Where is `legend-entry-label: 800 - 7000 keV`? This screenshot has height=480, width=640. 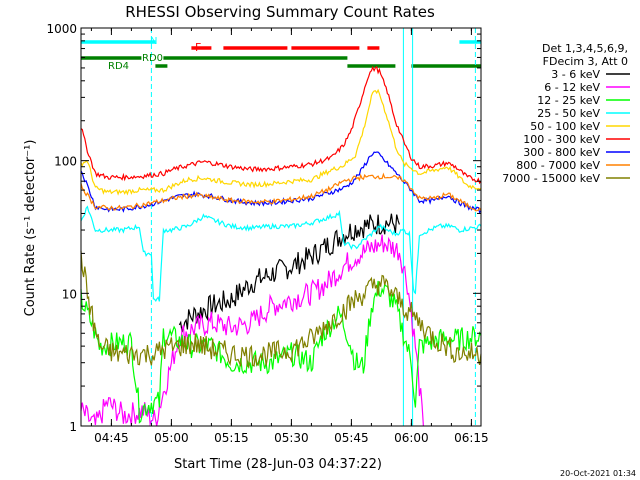 legend-entry-label: 800 - 7000 keV is located at coordinates (558, 165).